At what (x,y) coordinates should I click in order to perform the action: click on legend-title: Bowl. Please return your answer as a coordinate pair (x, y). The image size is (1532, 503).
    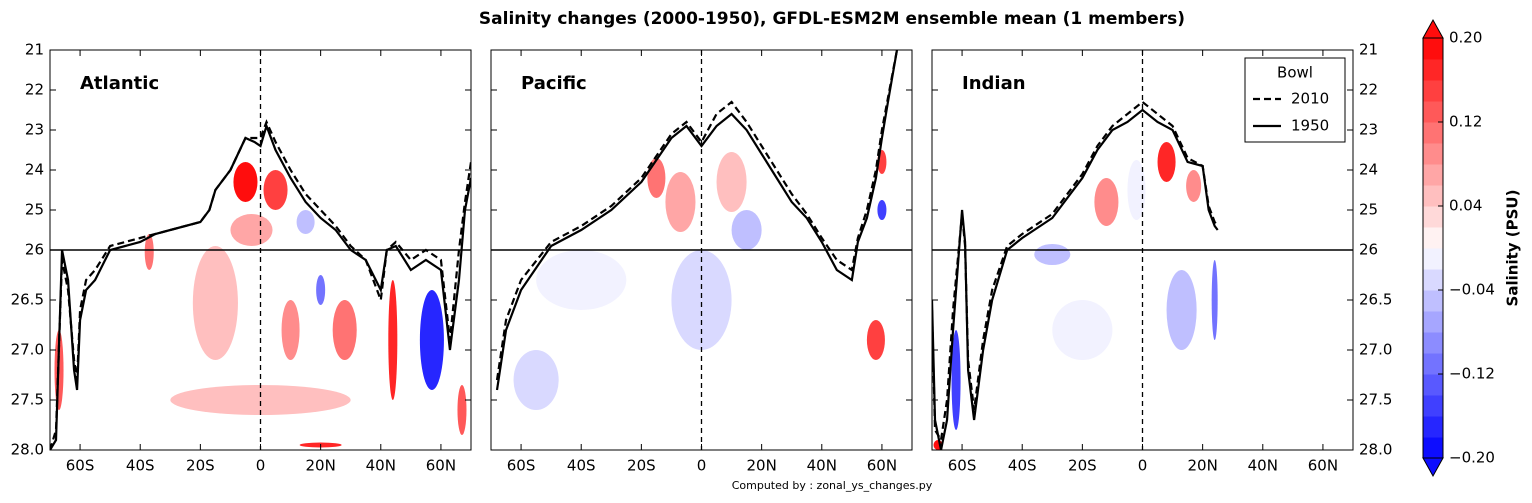
    Looking at the image, I should click on (1295, 73).